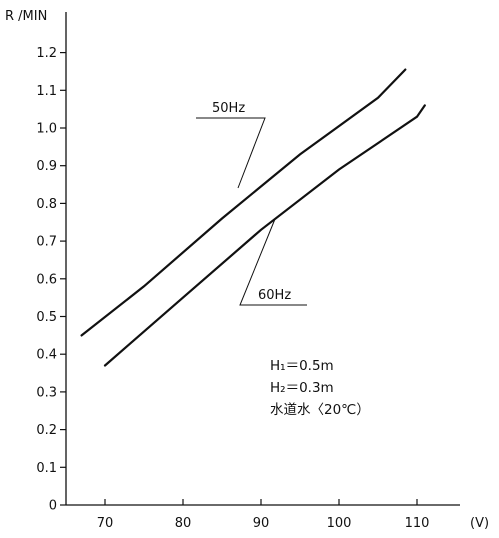 This screenshot has height=538, width=499. I want to click on x-tick-label: 80, so click(183, 523).